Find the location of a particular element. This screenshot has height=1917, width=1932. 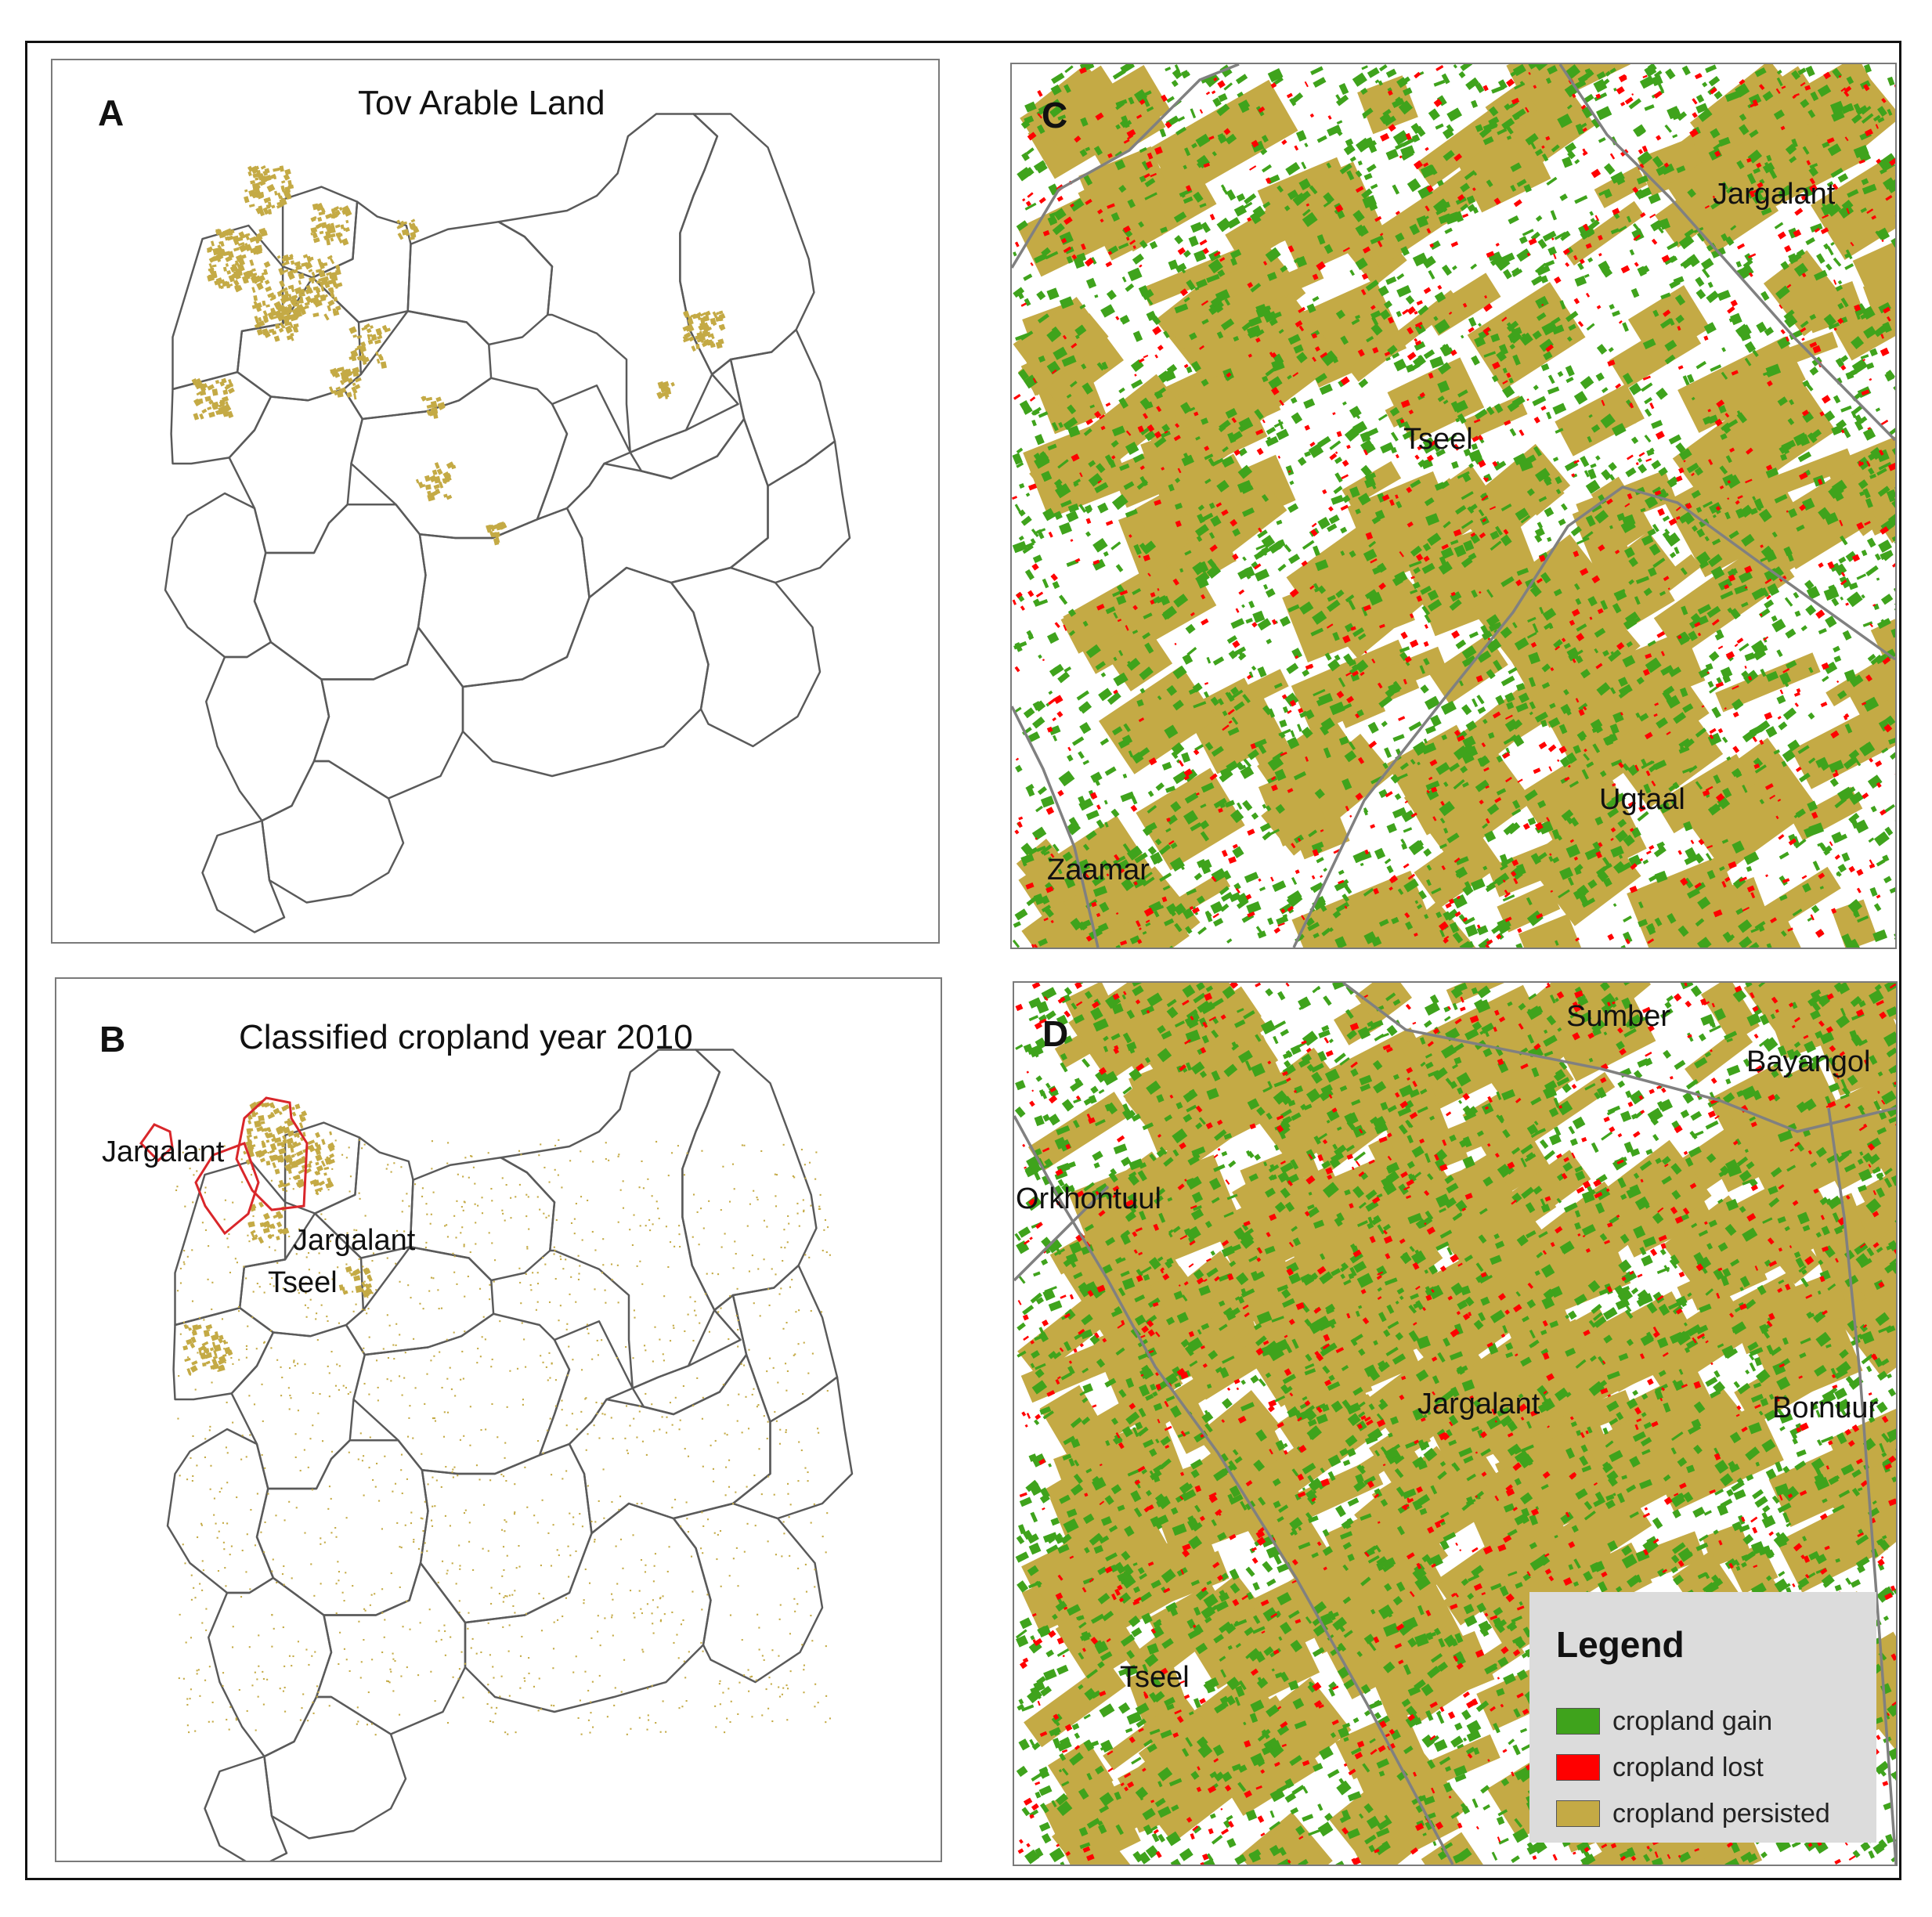

place-label-tseel: Tseel is located at coordinates (303, 1282).